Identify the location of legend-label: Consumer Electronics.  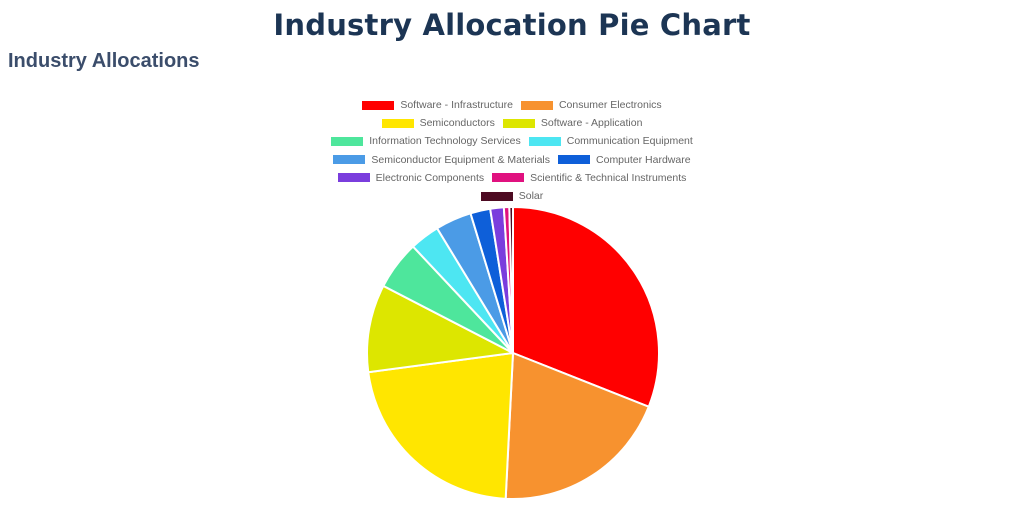
(610, 105).